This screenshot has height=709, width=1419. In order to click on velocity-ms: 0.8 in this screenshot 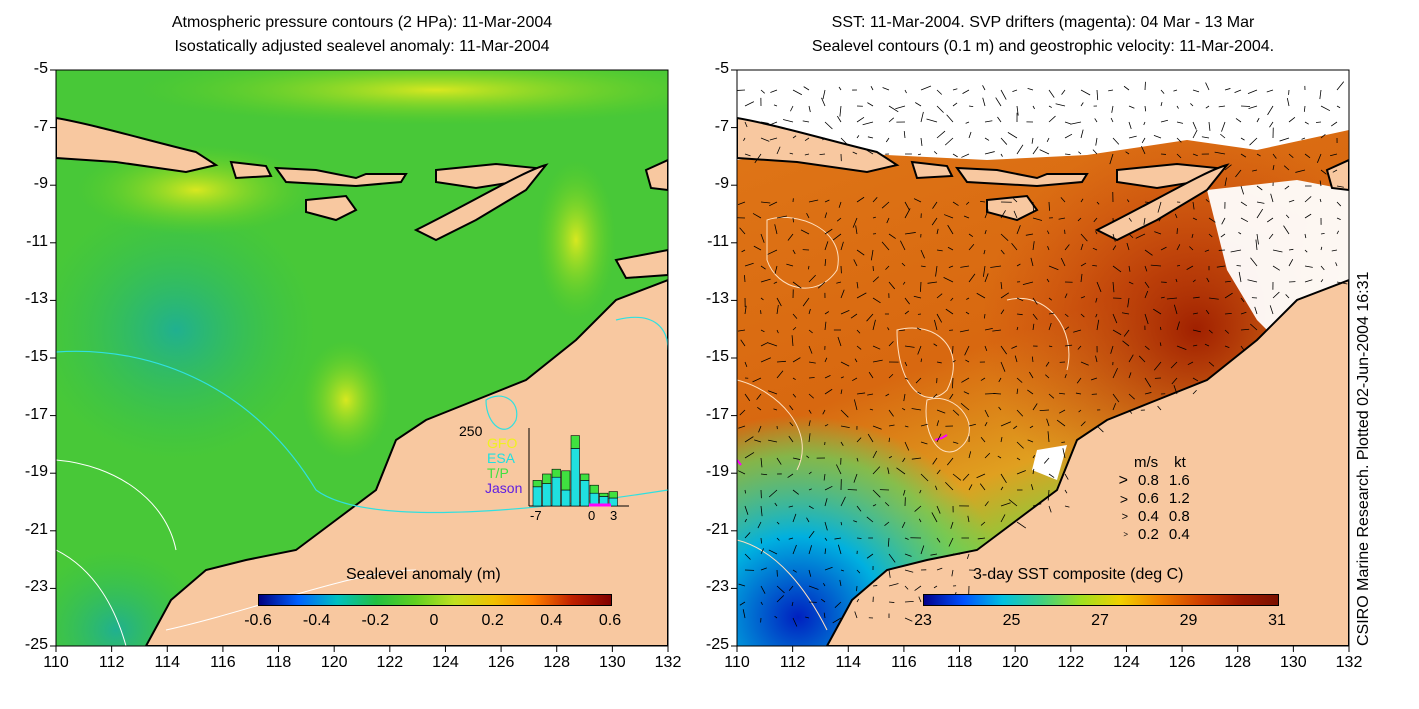, I will do `click(1148, 480)`.